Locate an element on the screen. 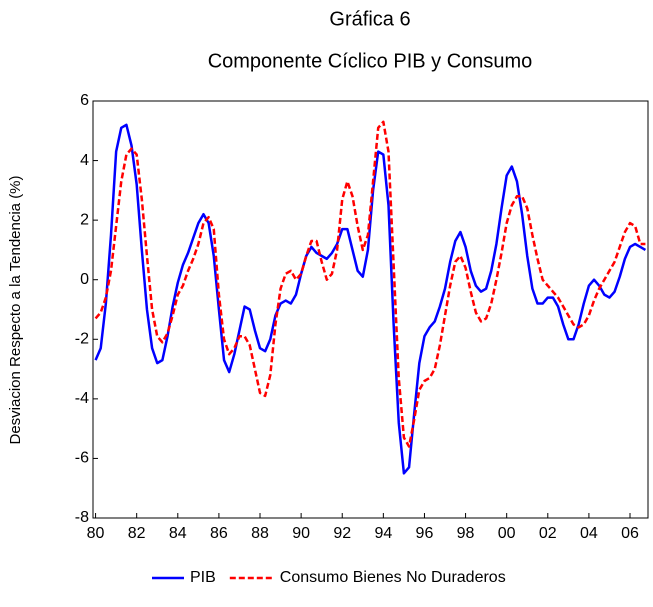  y-tick-label: 2 is located at coordinates (84, 219).